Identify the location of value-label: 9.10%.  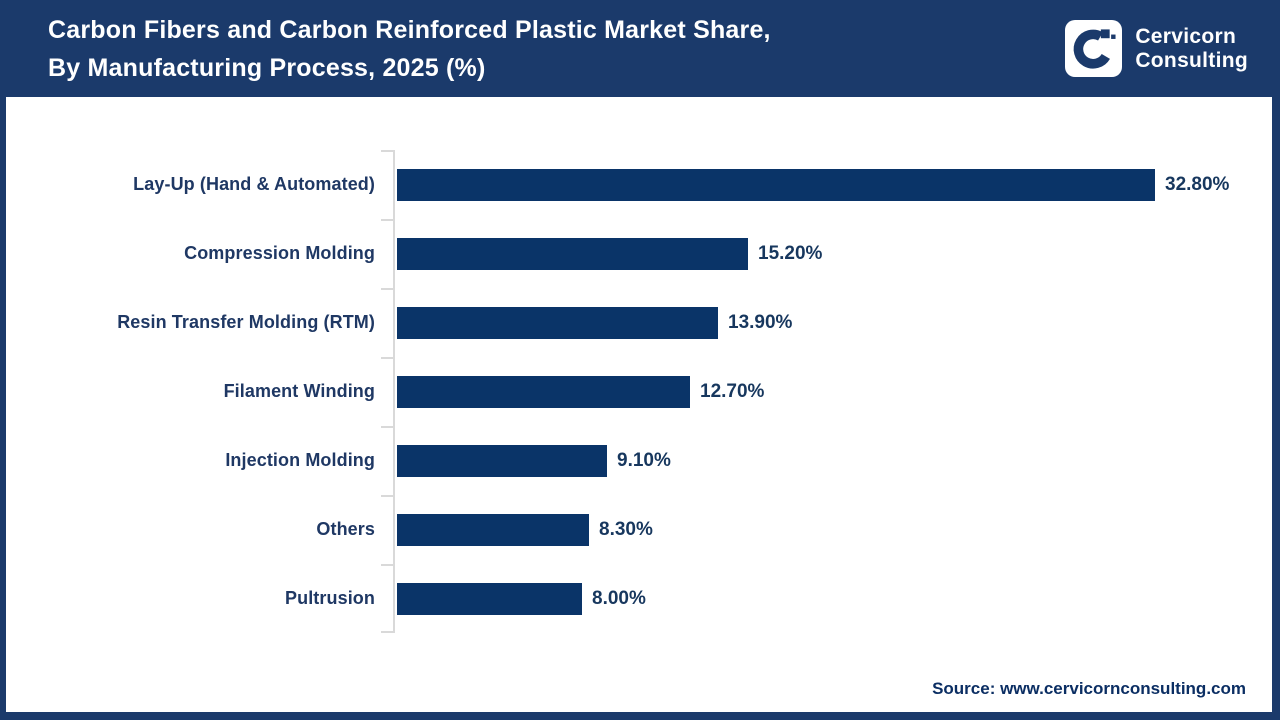
(644, 460).